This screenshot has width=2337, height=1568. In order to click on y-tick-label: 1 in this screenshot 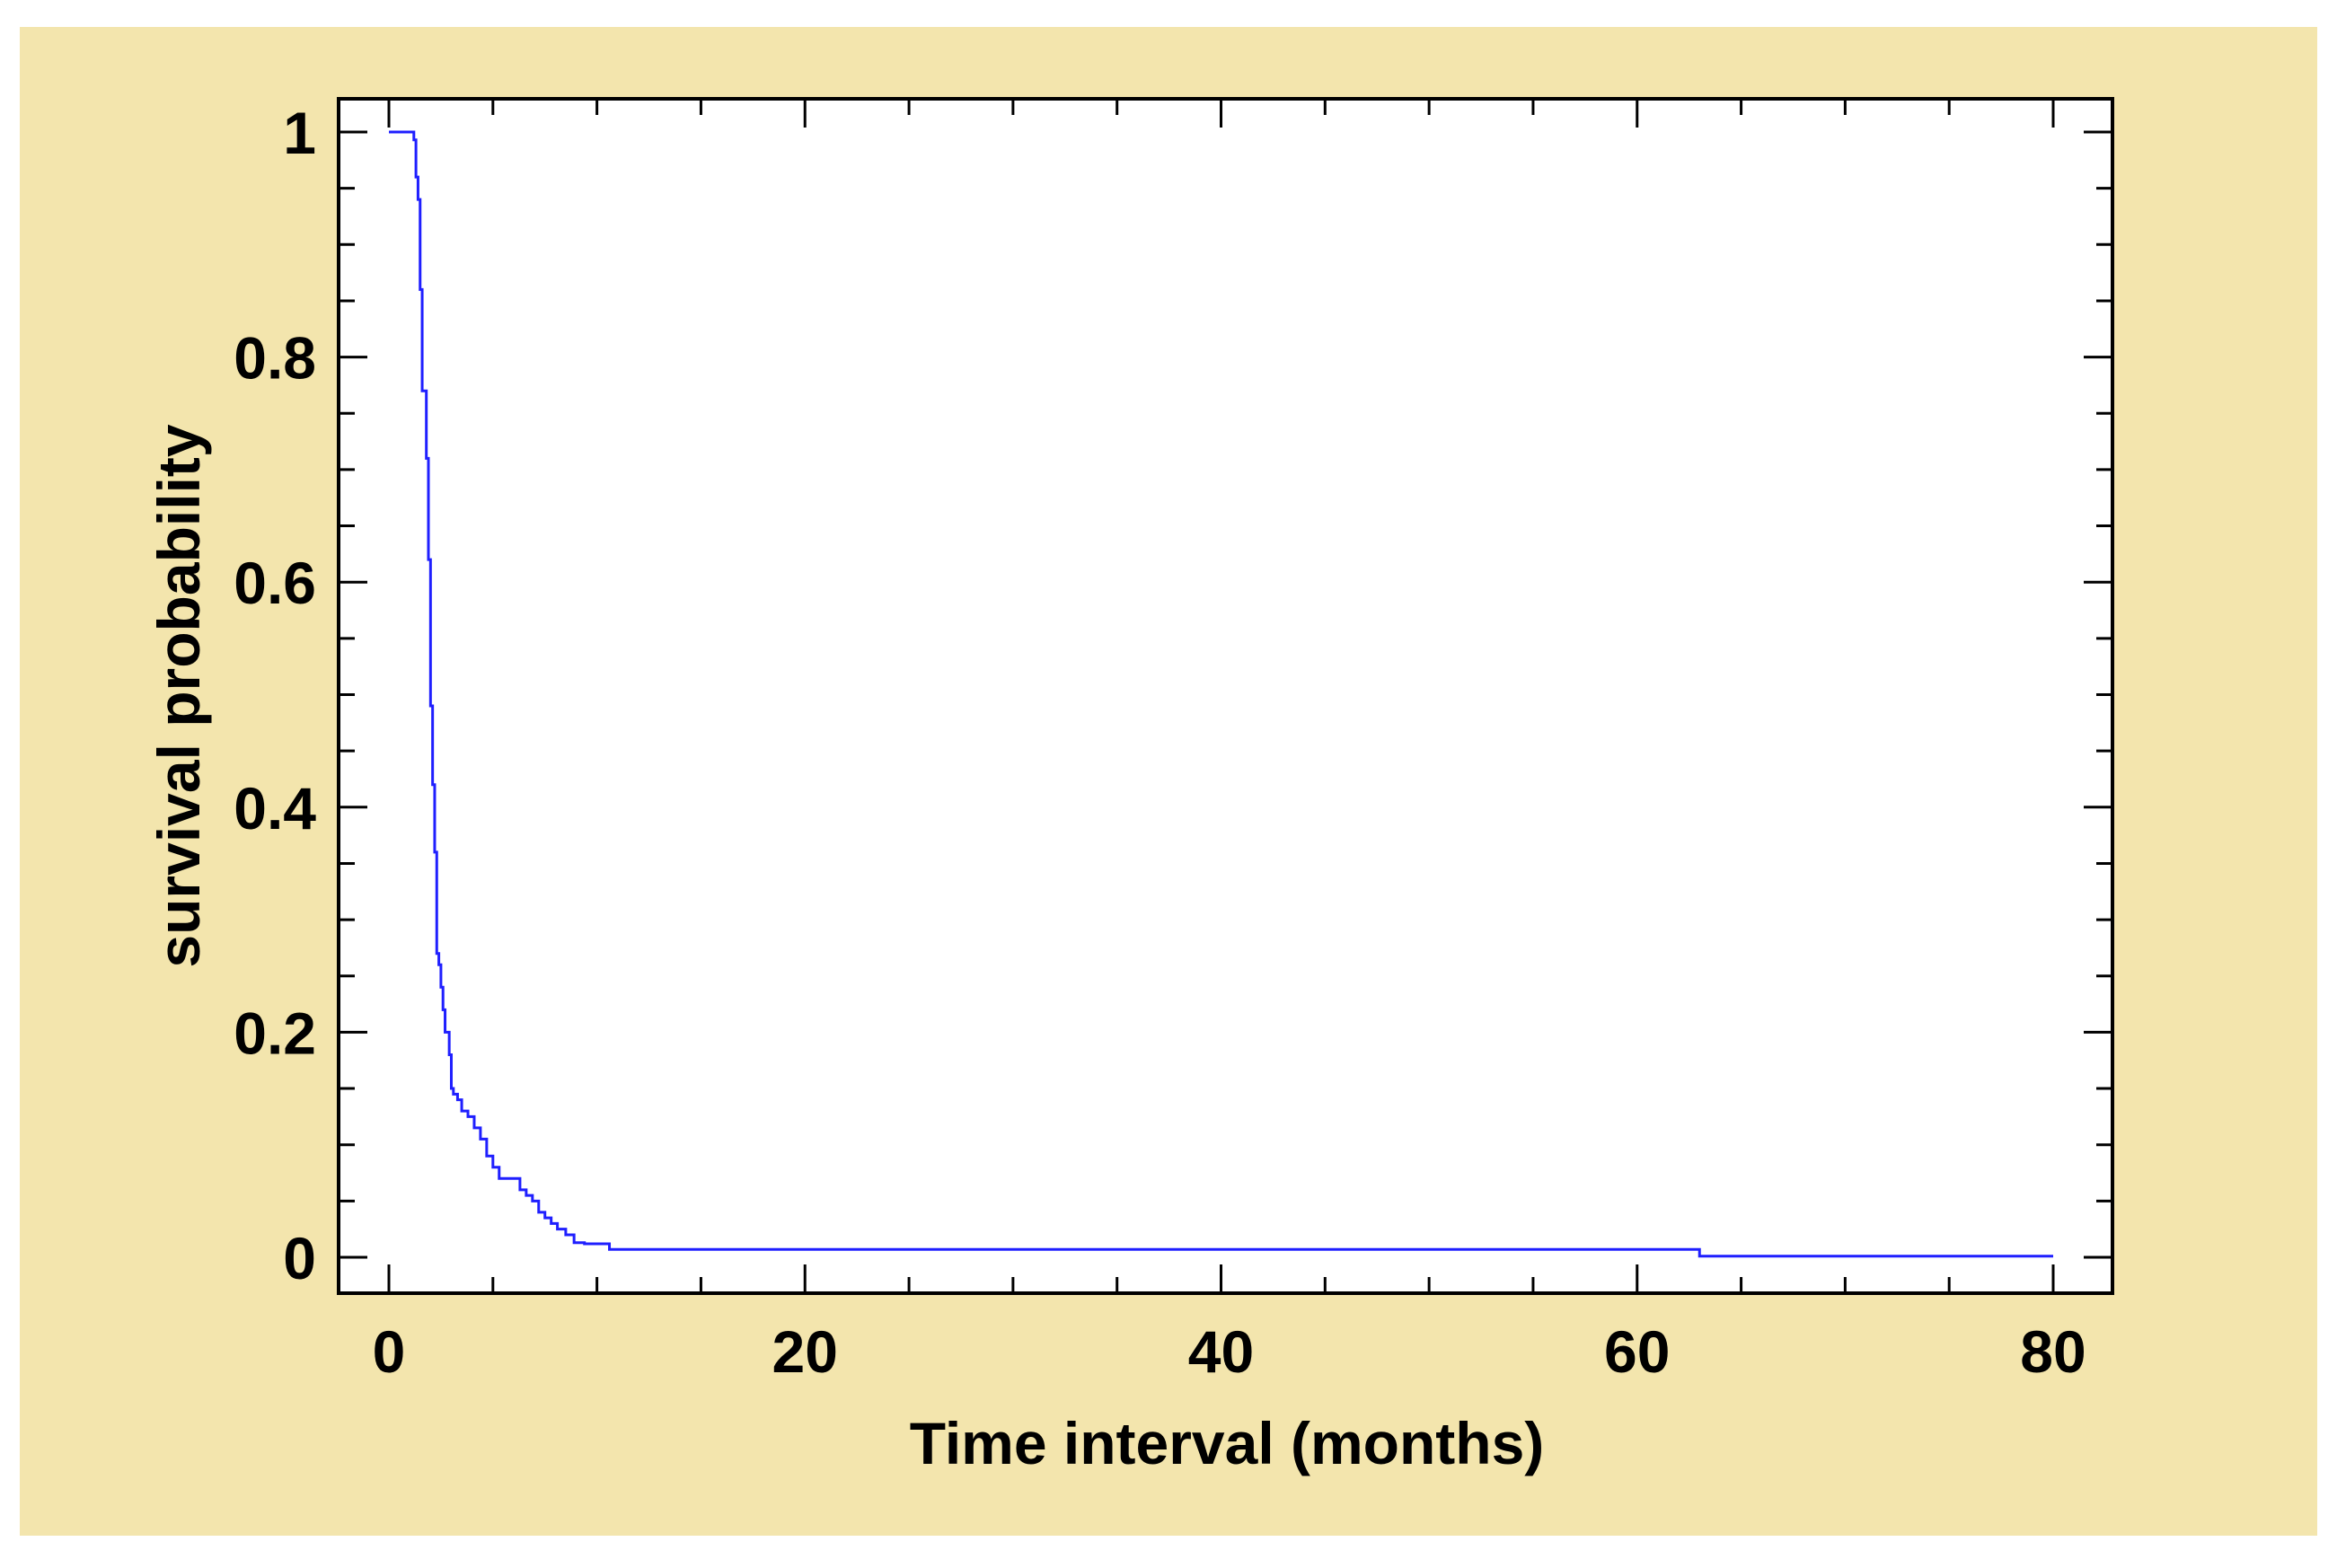, I will do `click(299, 133)`.